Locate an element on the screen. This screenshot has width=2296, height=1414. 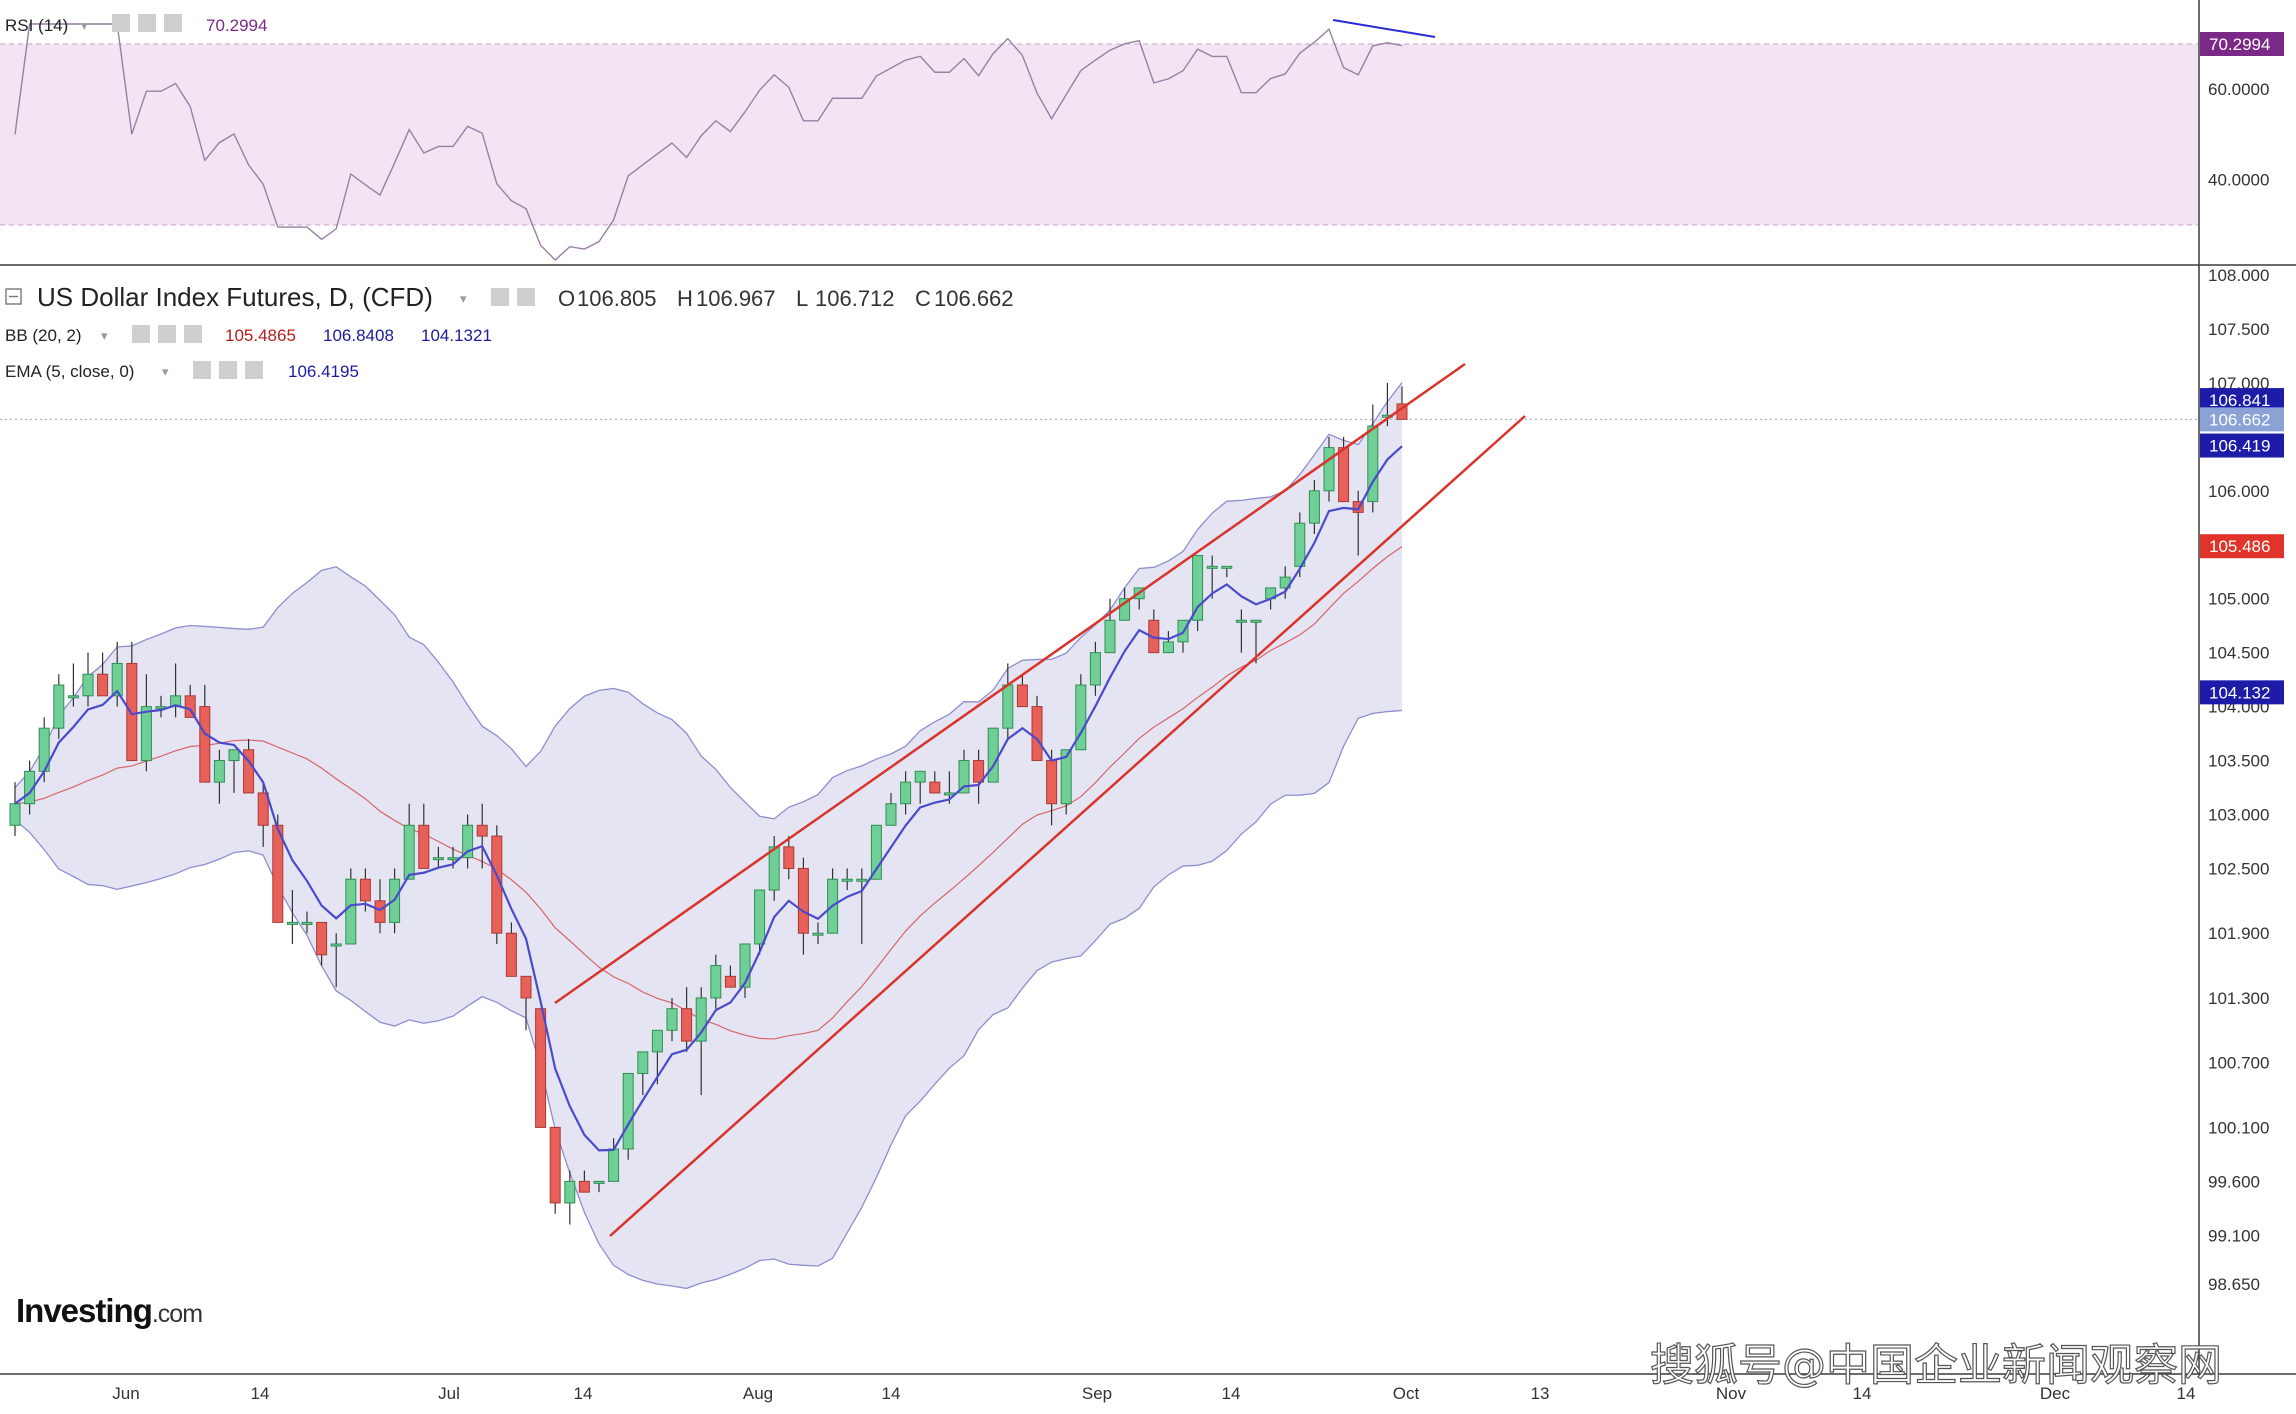
rsi-menu-icon: ▾ is located at coordinates (84, 25).